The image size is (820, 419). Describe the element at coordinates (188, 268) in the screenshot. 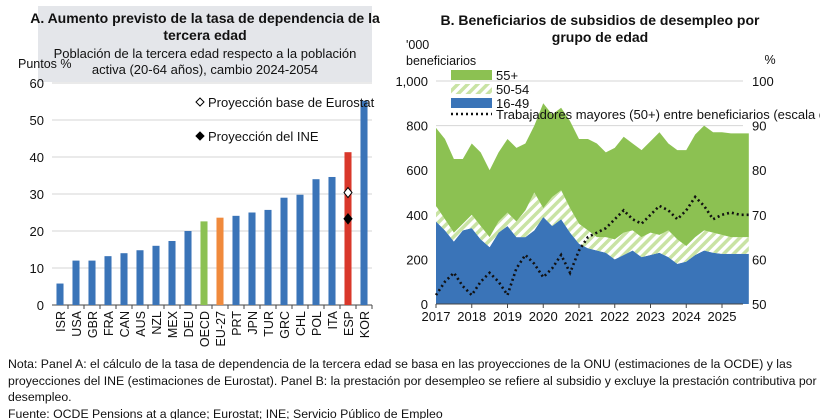

I see `bar-deu` at that location.